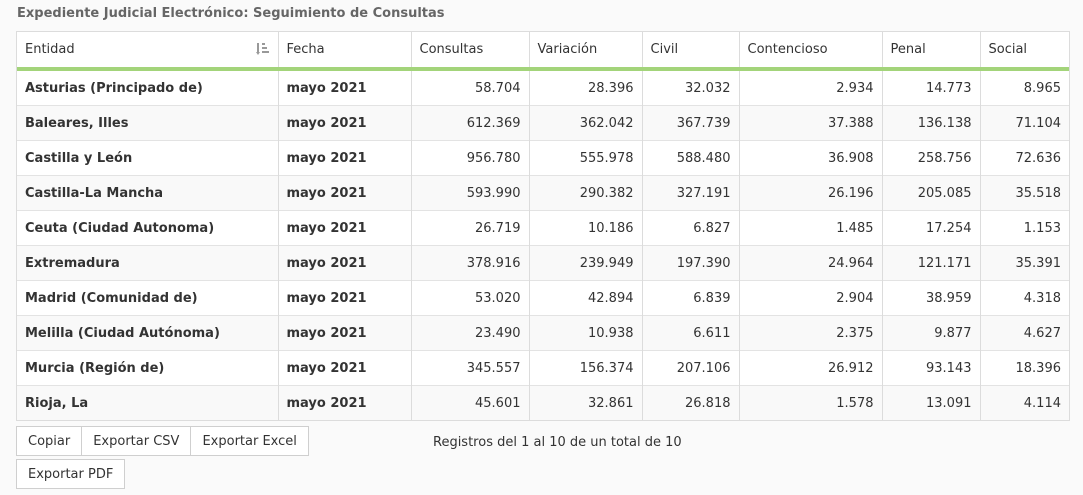 This screenshot has width=1083, height=495. What do you see at coordinates (586, 228) in the screenshot?
I see `cell-variacion: 10.186` at bounding box center [586, 228].